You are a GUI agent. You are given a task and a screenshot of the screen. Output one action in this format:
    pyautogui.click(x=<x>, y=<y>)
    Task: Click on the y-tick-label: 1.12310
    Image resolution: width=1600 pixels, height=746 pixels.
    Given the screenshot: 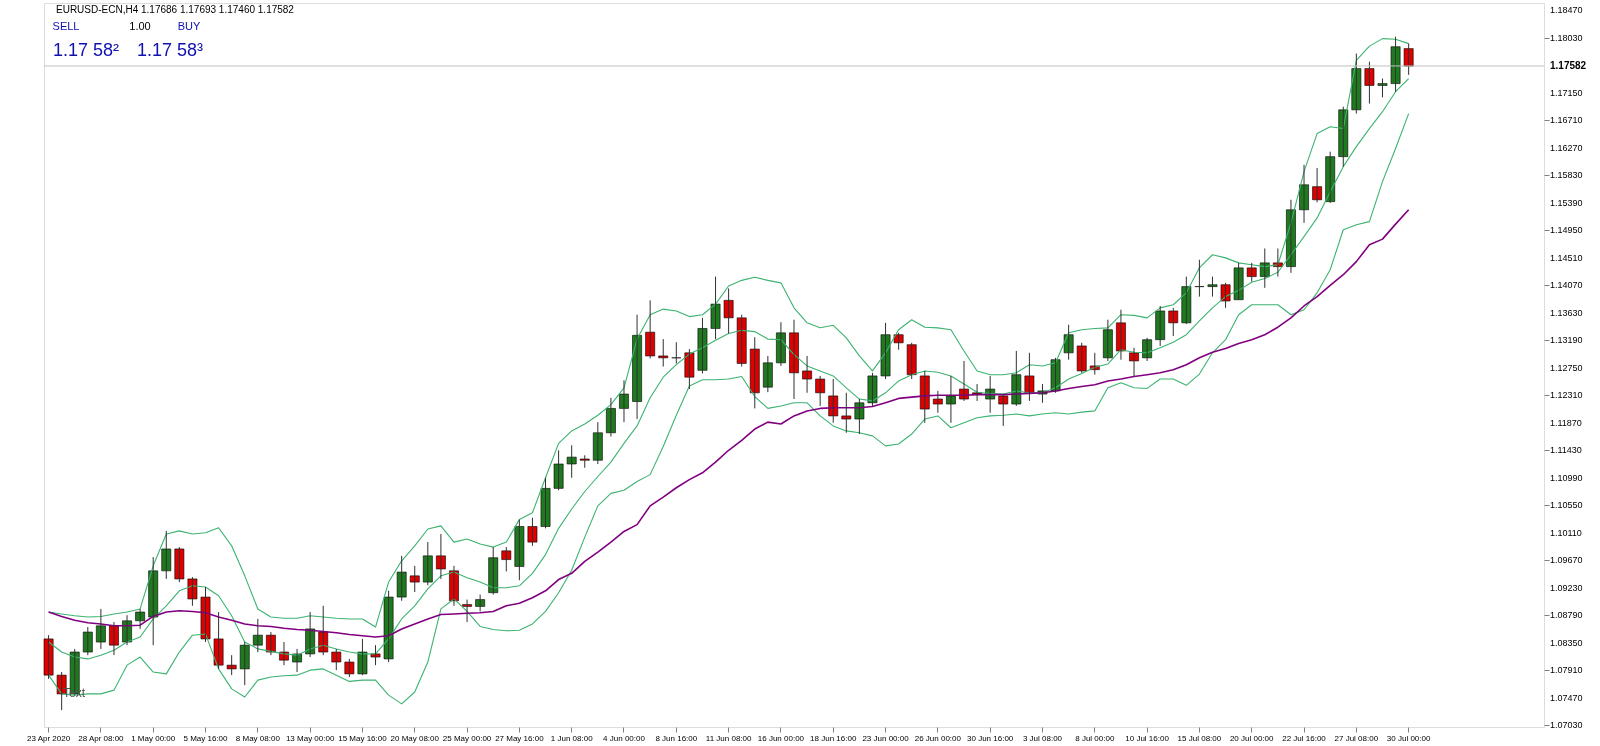 What is the action you would take?
    pyautogui.click(x=1566, y=395)
    